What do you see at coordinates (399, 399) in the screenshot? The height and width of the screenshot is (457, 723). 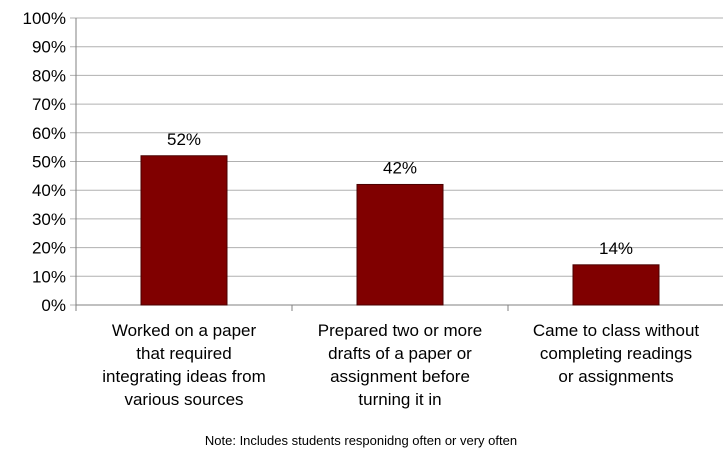 I see `x-category-label: turning it in` at bounding box center [399, 399].